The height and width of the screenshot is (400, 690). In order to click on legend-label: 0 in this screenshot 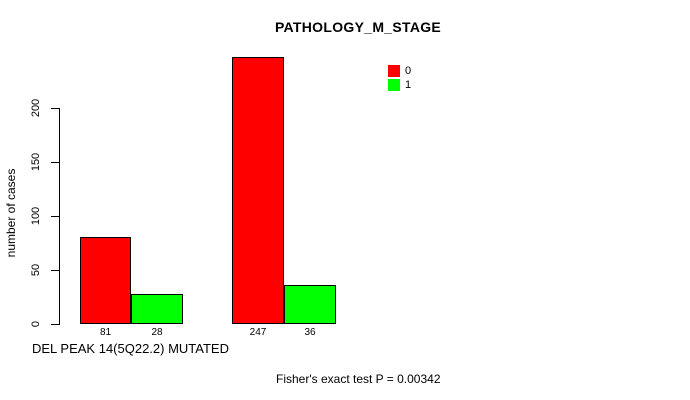, I will do `click(408, 71)`.